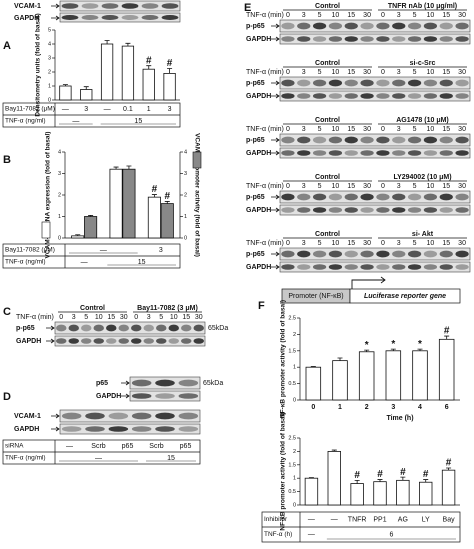  What do you see at coordinates (185, 152) in the screenshot?
I see `y2-tick-label: 4` at bounding box center [185, 152].